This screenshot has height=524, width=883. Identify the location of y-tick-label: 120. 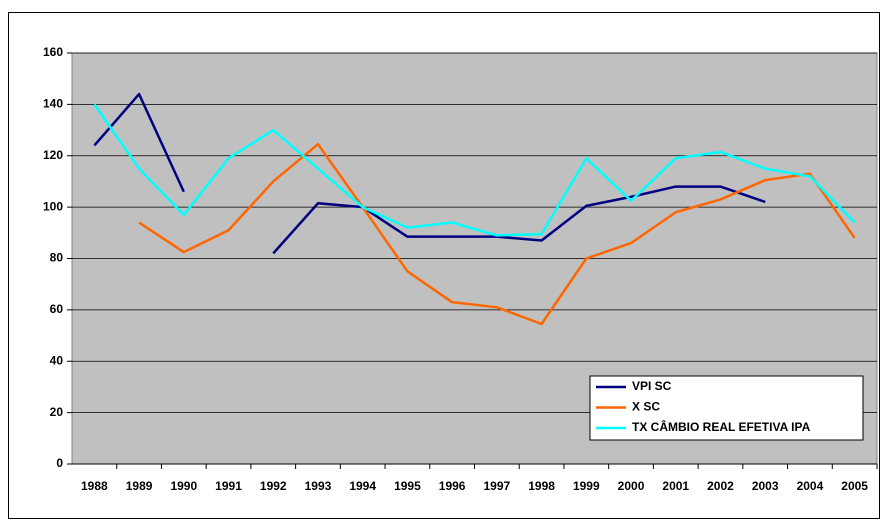
(53, 155).